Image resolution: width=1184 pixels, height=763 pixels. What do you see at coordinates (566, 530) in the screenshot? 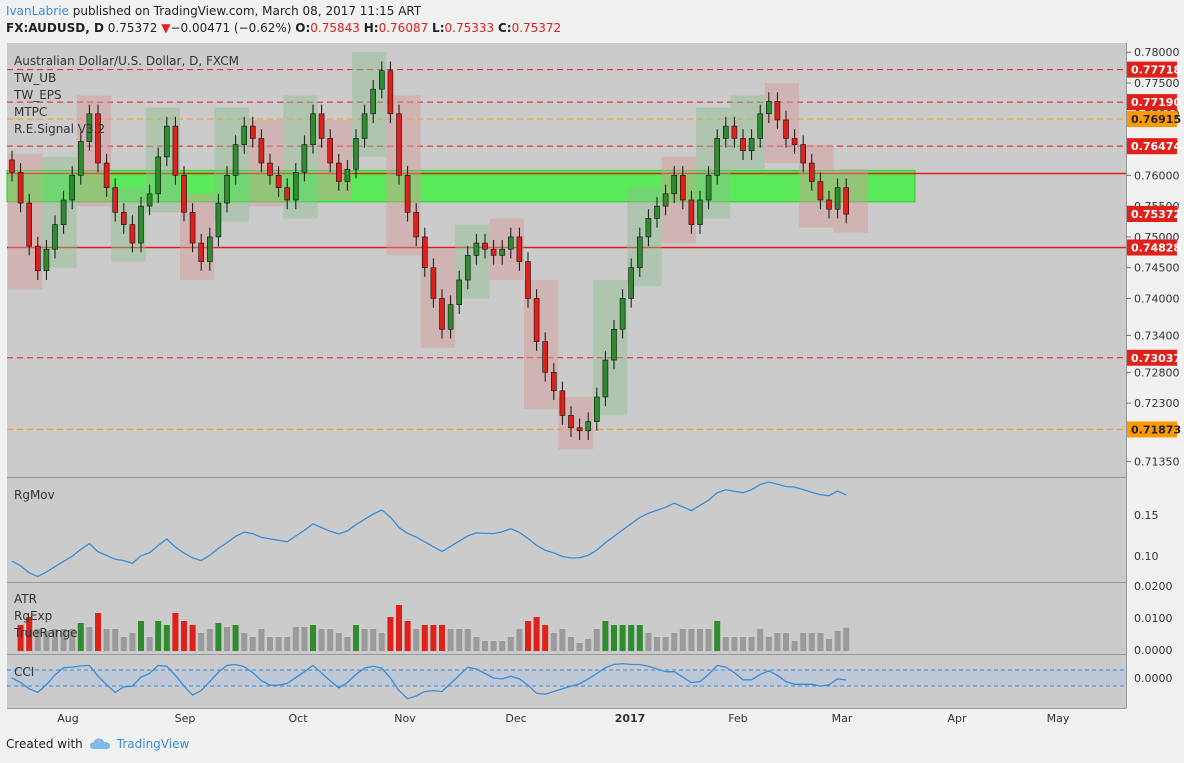
I see `rgmov-pane` at bounding box center [566, 530].